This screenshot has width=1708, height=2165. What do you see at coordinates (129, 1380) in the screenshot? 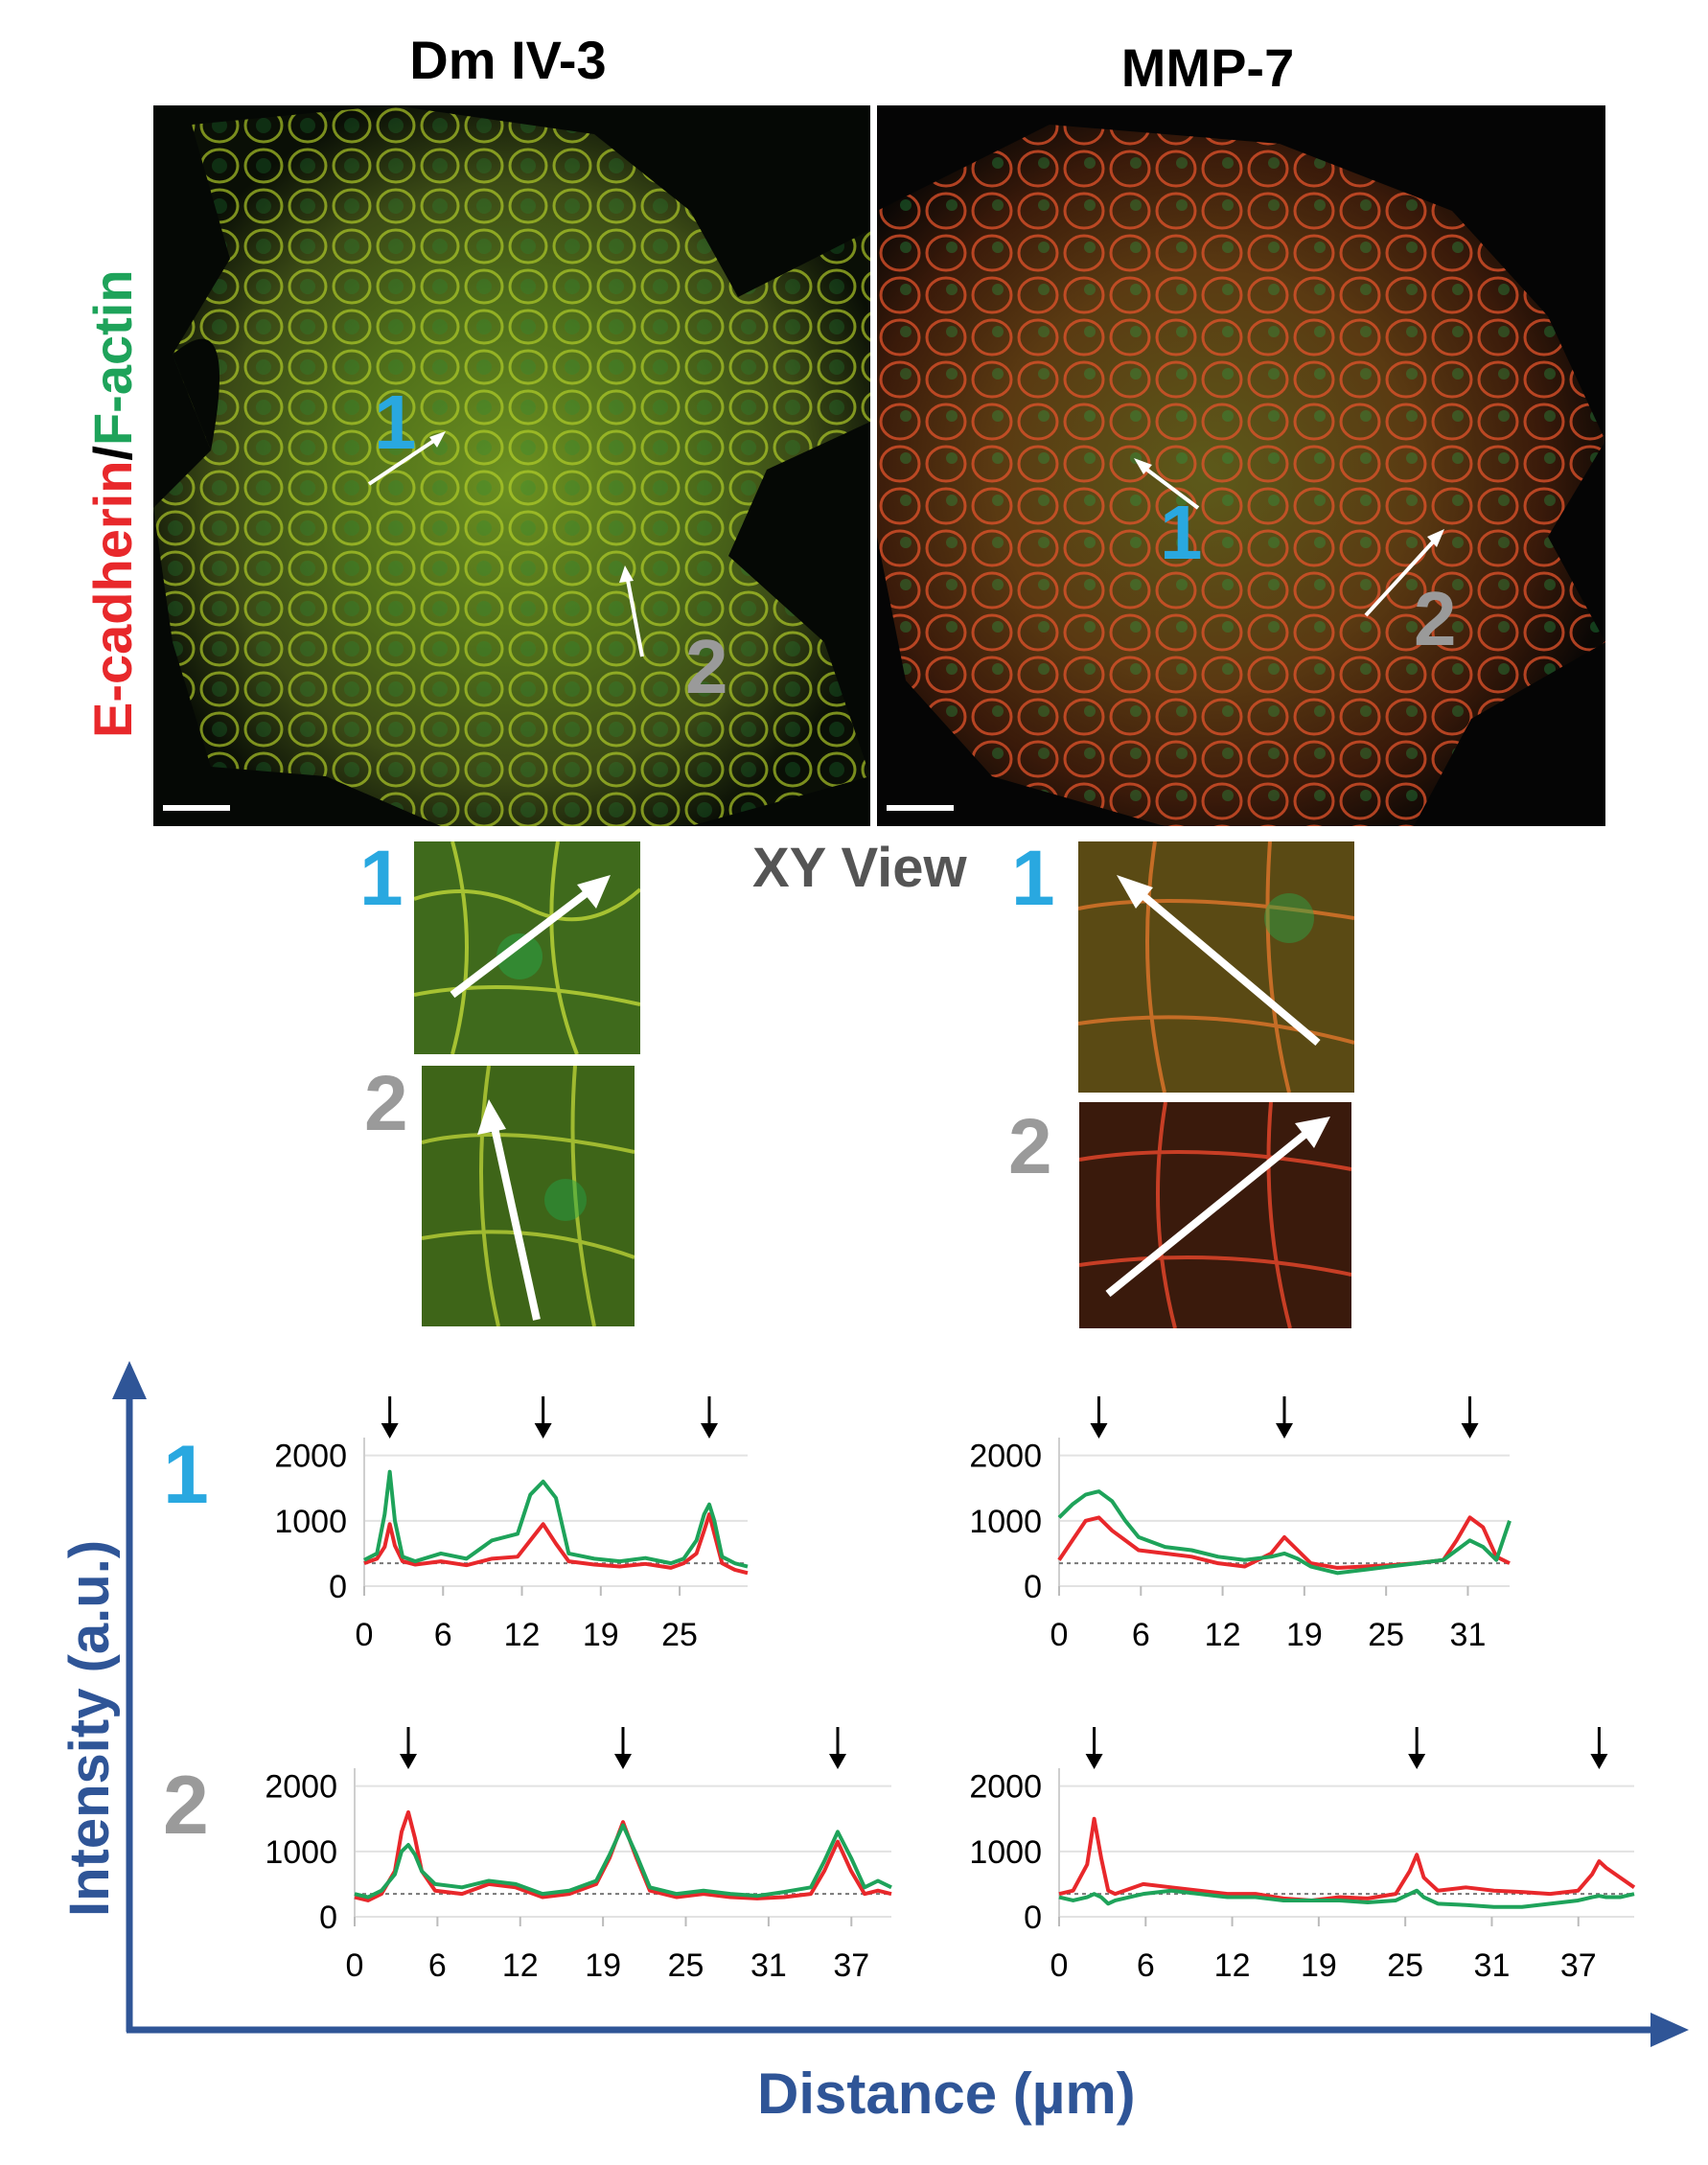
I see `global-y-arrowhead` at bounding box center [129, 1380].